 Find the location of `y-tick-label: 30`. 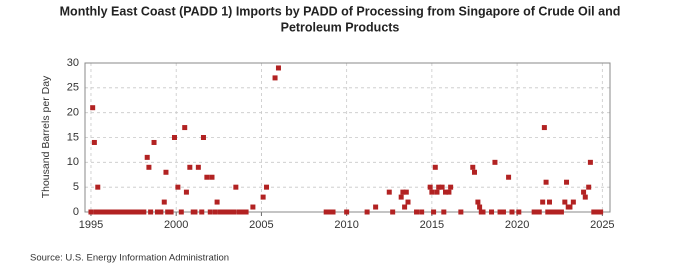

y-tick-label: 30 is located at coordinates (73, 63).